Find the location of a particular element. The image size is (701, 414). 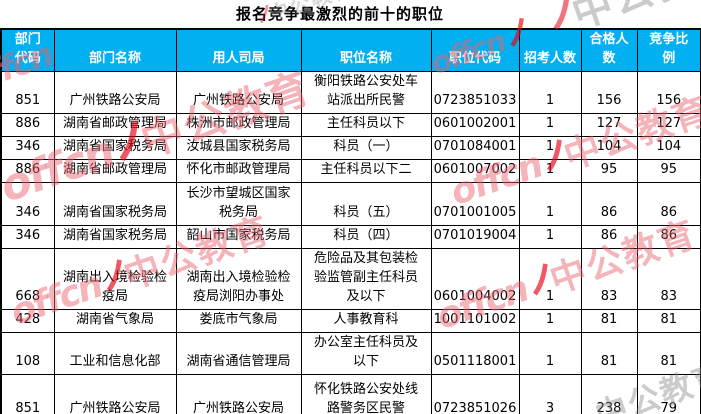

cell-bureau: 娄底市气象局 is located at coordinates (238, 321).